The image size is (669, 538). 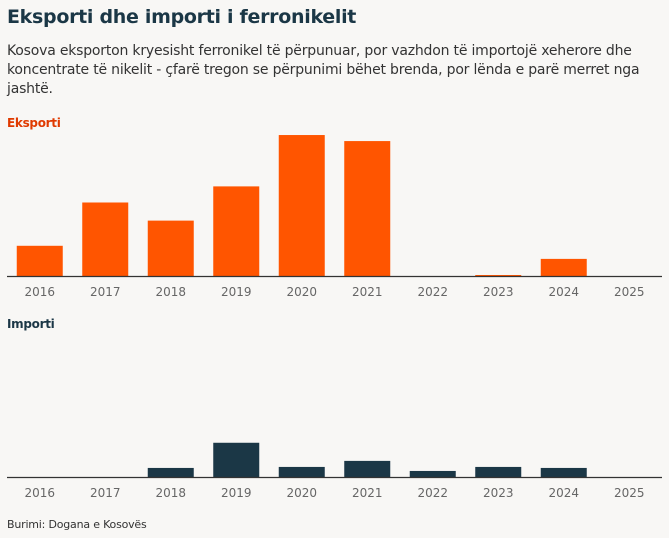 I want to click on import-tick-label: 2020, so click(x=301, y=493).